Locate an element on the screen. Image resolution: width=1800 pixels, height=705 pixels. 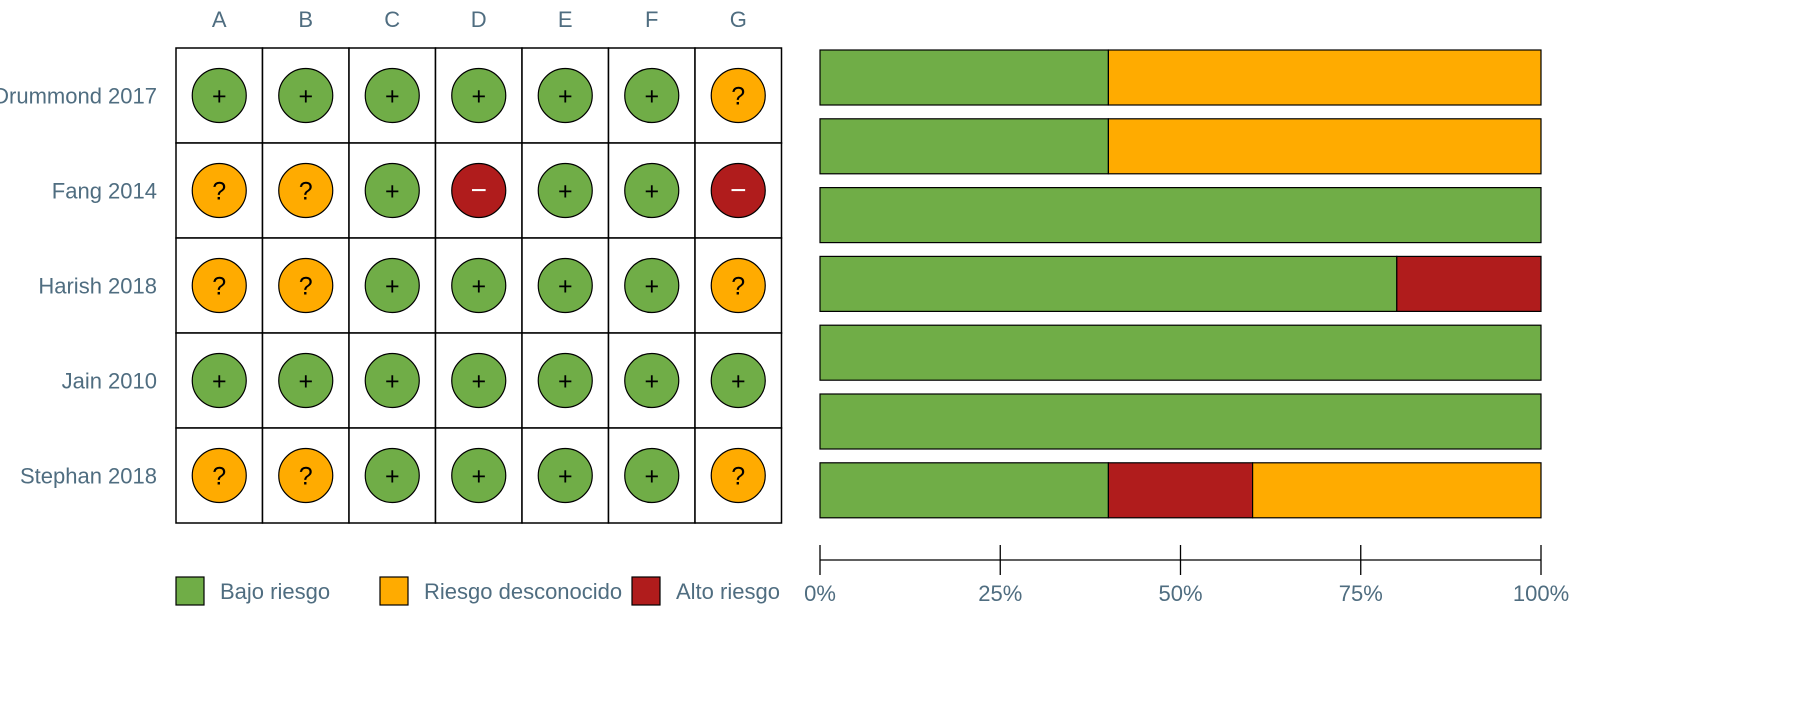
x-tick-label: 50% is located at coordinates (1180, 593).